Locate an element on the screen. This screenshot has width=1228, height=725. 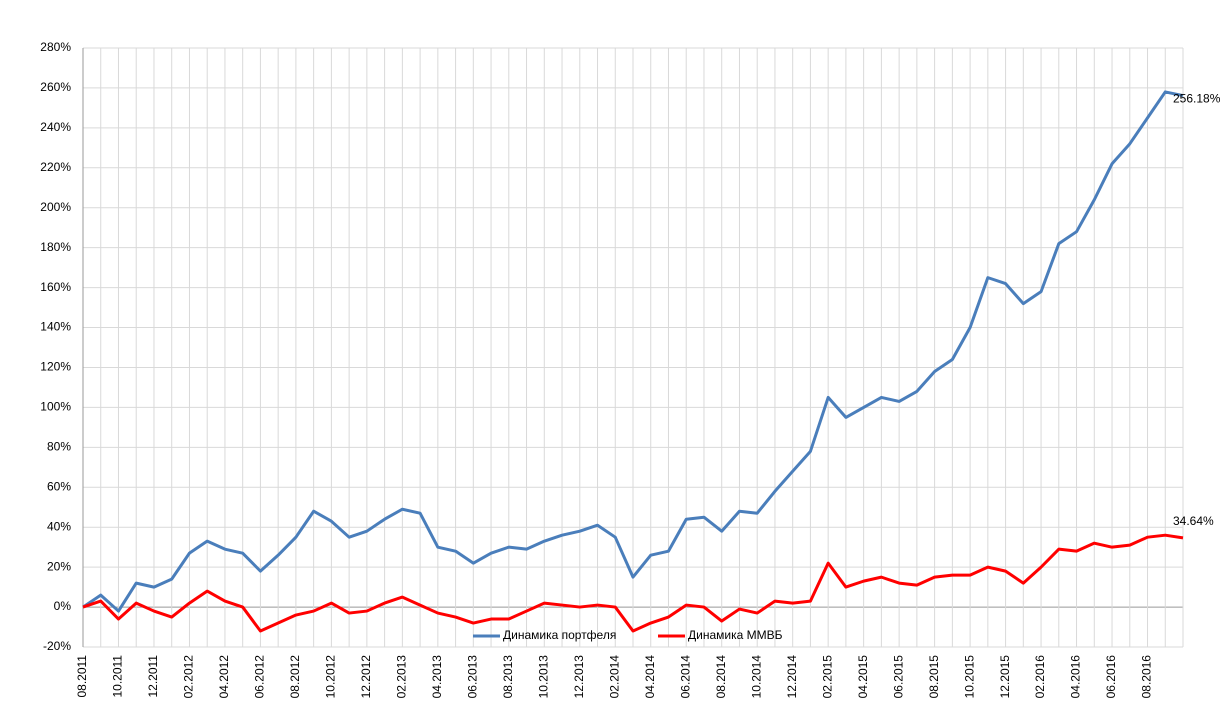
x-tick-label: 06.2013 is located at coordinates (472, 677).